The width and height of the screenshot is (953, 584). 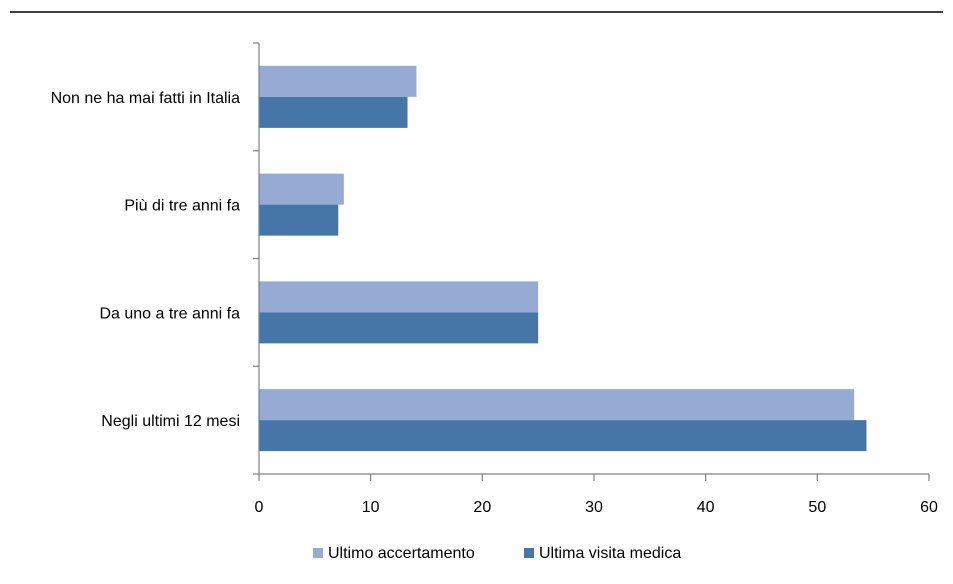 I want to click on x-tick-label-3: 30, so click(x=594, y=507).